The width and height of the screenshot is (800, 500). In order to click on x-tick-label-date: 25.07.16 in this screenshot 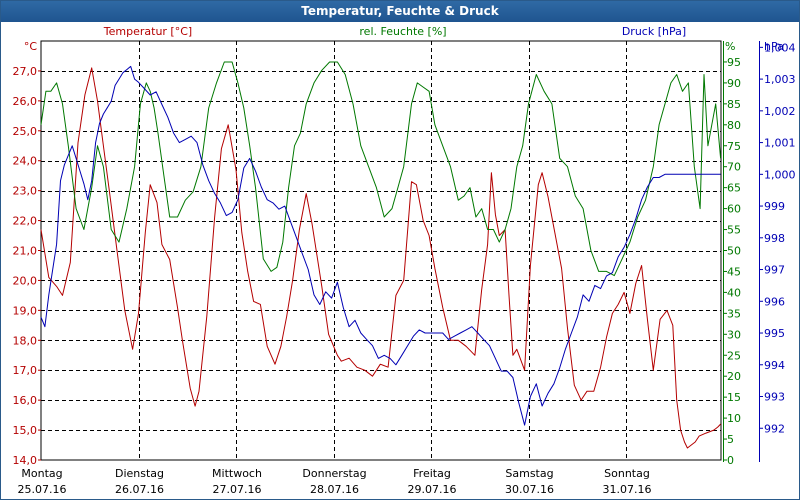, I will do `click(42, 489)`.